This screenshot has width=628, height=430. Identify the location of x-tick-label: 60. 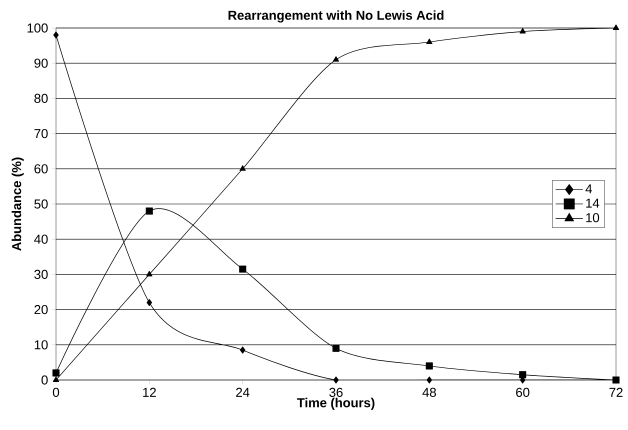
(523, 392).